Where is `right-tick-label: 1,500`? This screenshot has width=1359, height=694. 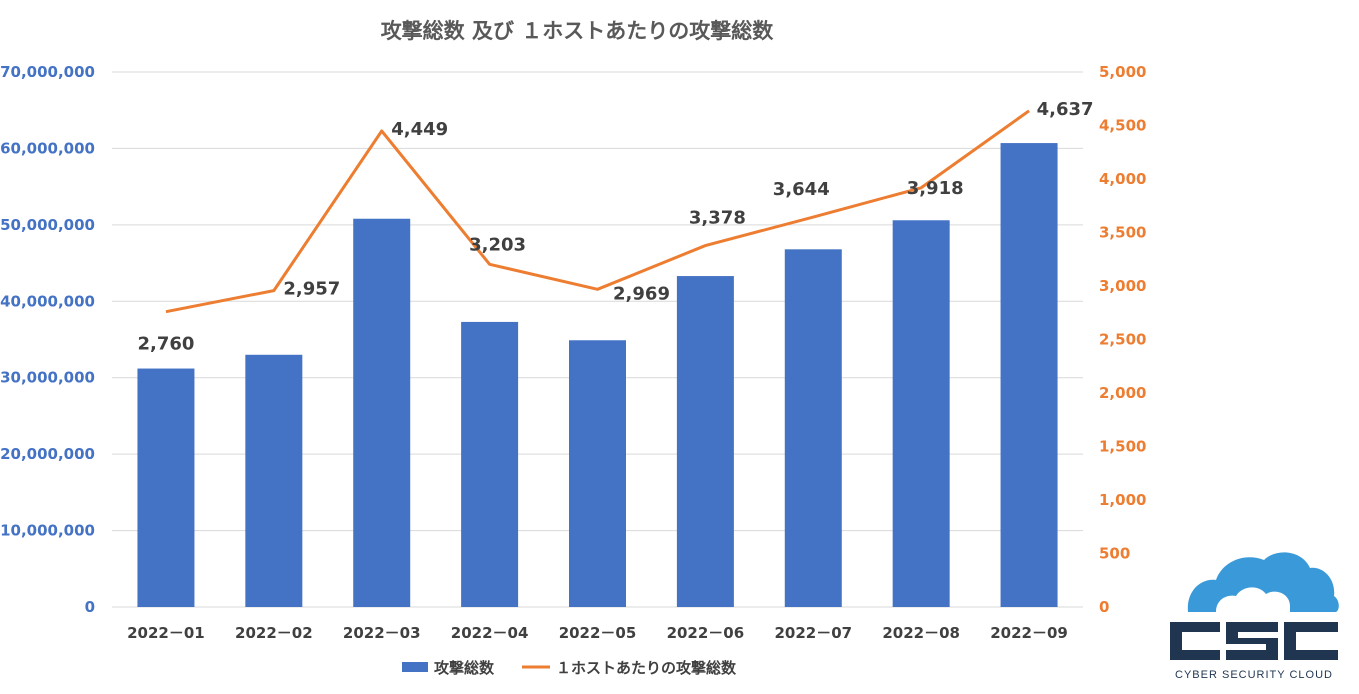
right-tick-label: 1,500 is located at coordinates (1122, 447).